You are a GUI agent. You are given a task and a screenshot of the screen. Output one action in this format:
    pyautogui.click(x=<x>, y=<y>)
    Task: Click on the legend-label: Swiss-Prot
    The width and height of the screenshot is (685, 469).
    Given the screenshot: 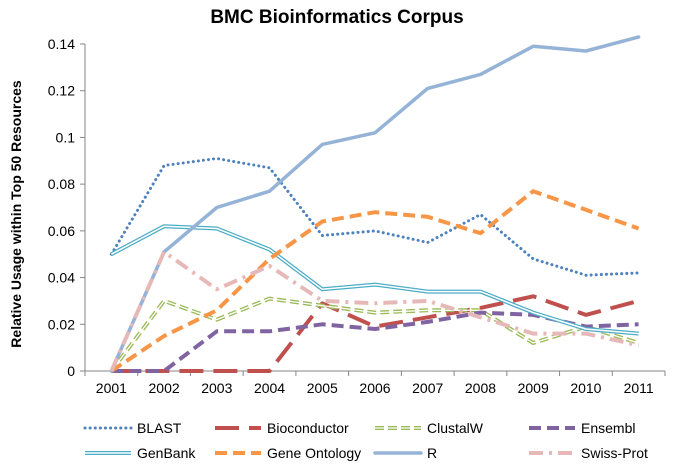 What is the action you would take?
    pyautogui.click(x=614, y=453)
    